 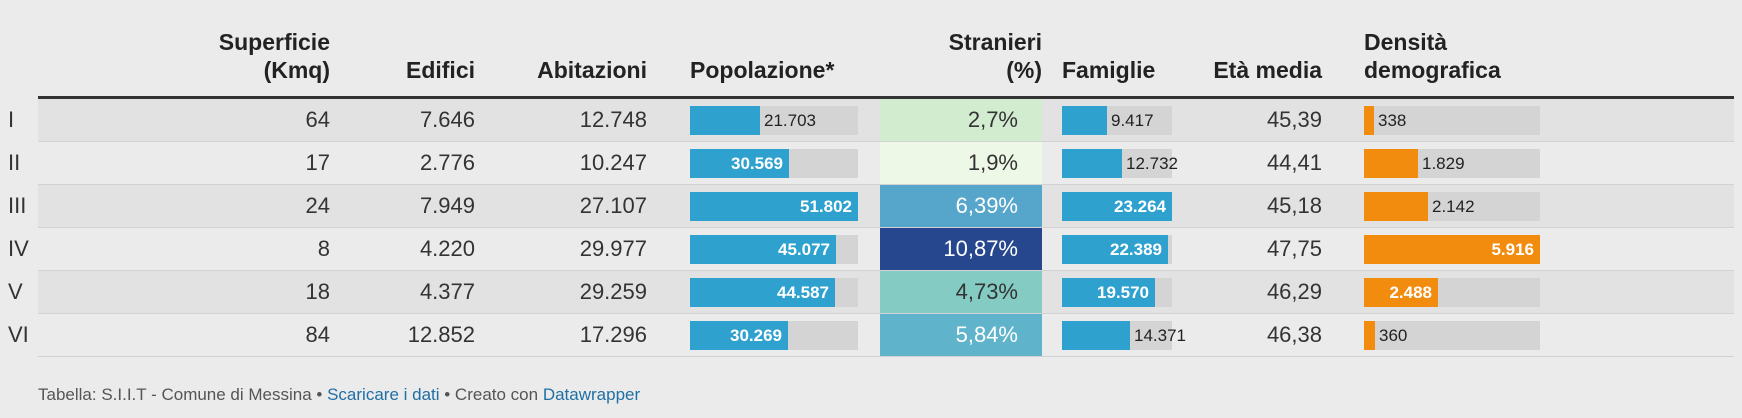 I want to click on header-stranieri: Stranieri (%), so click(x=961, y=56).